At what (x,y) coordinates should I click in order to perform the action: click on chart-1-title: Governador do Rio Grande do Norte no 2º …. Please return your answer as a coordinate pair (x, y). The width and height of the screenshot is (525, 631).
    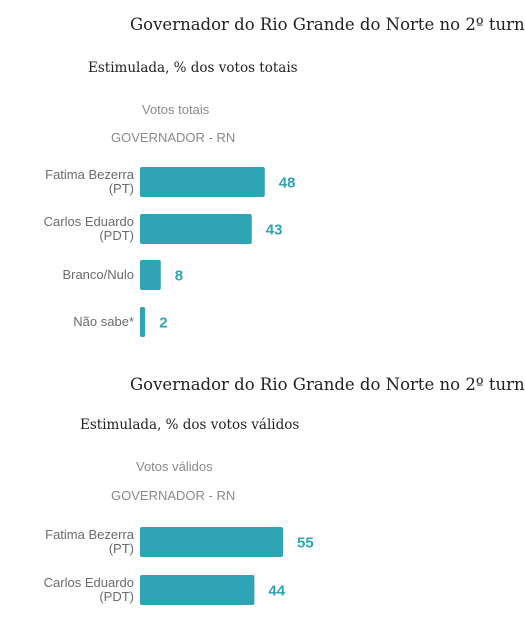
    Looking at the image, I should click on (327, 24).